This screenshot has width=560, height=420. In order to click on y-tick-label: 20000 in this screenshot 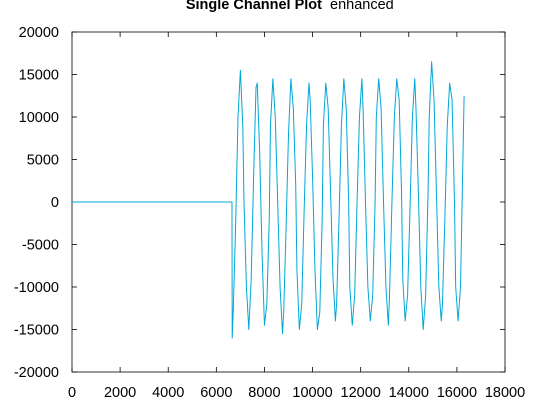, I will do `click(39, 33)`.